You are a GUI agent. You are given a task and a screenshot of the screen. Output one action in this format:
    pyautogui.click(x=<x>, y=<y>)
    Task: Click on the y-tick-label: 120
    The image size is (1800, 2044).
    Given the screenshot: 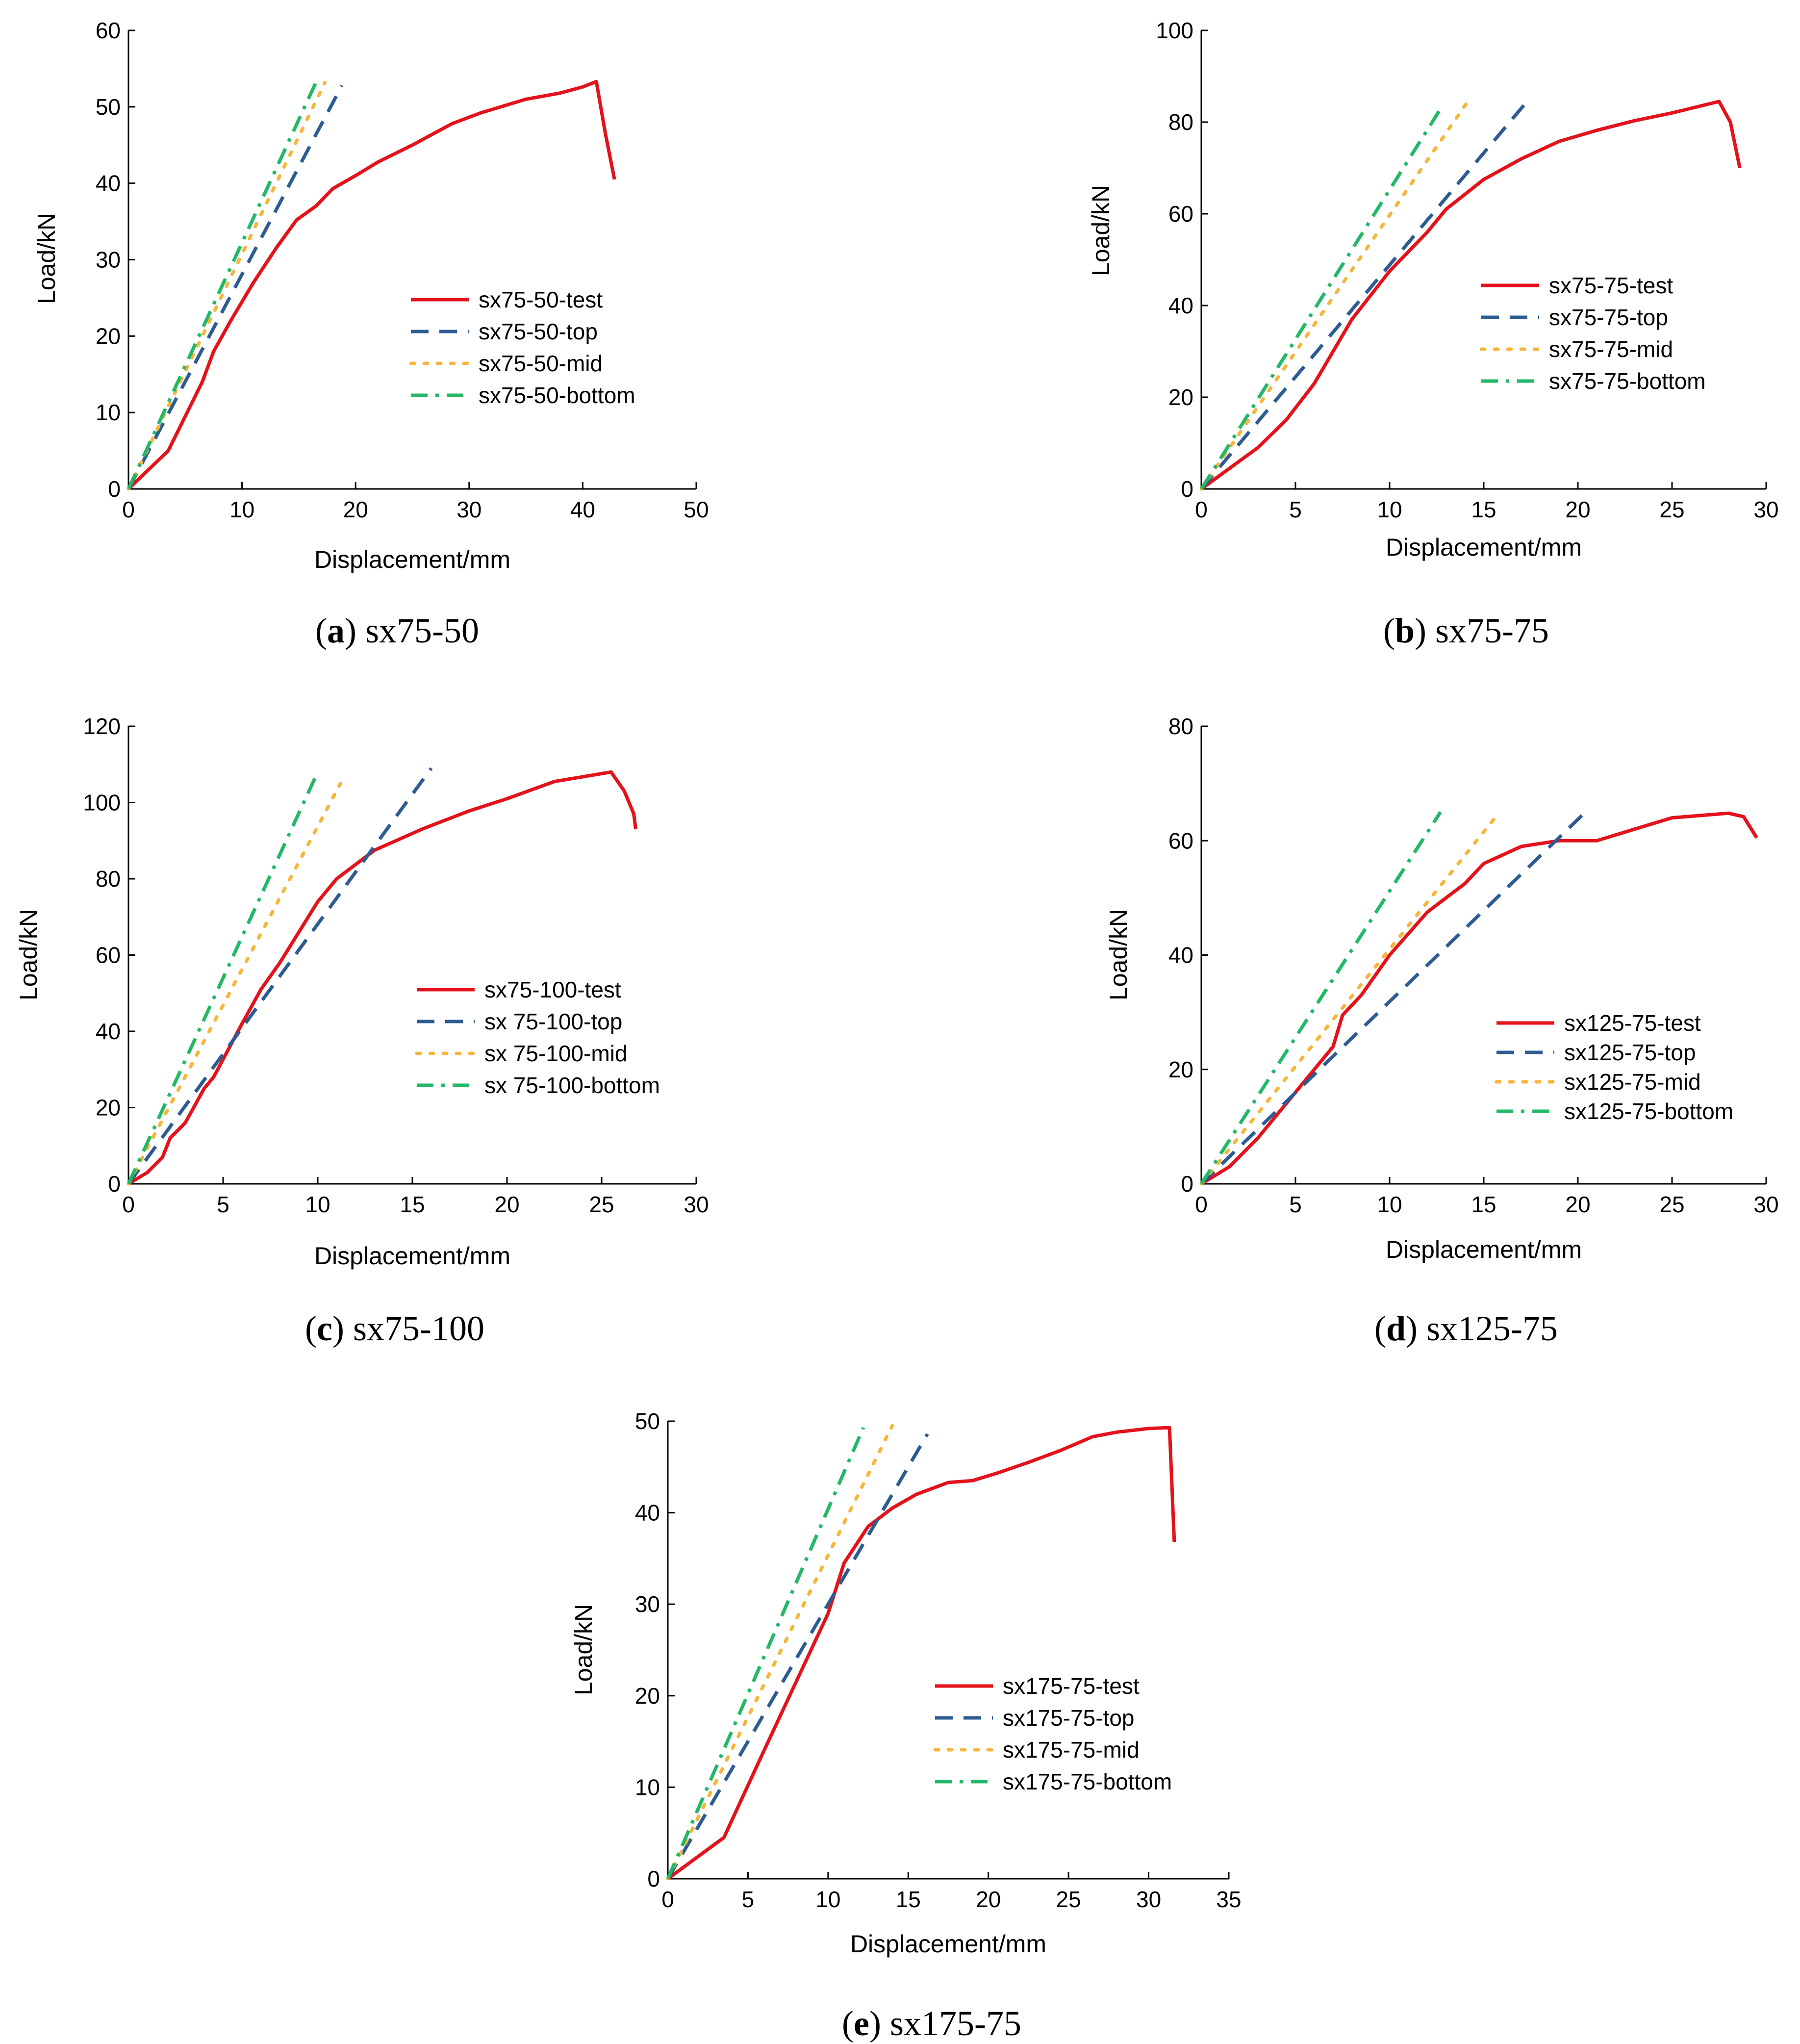 What is the action you would take?
    pyautogui.click(x=102, y=727)
    